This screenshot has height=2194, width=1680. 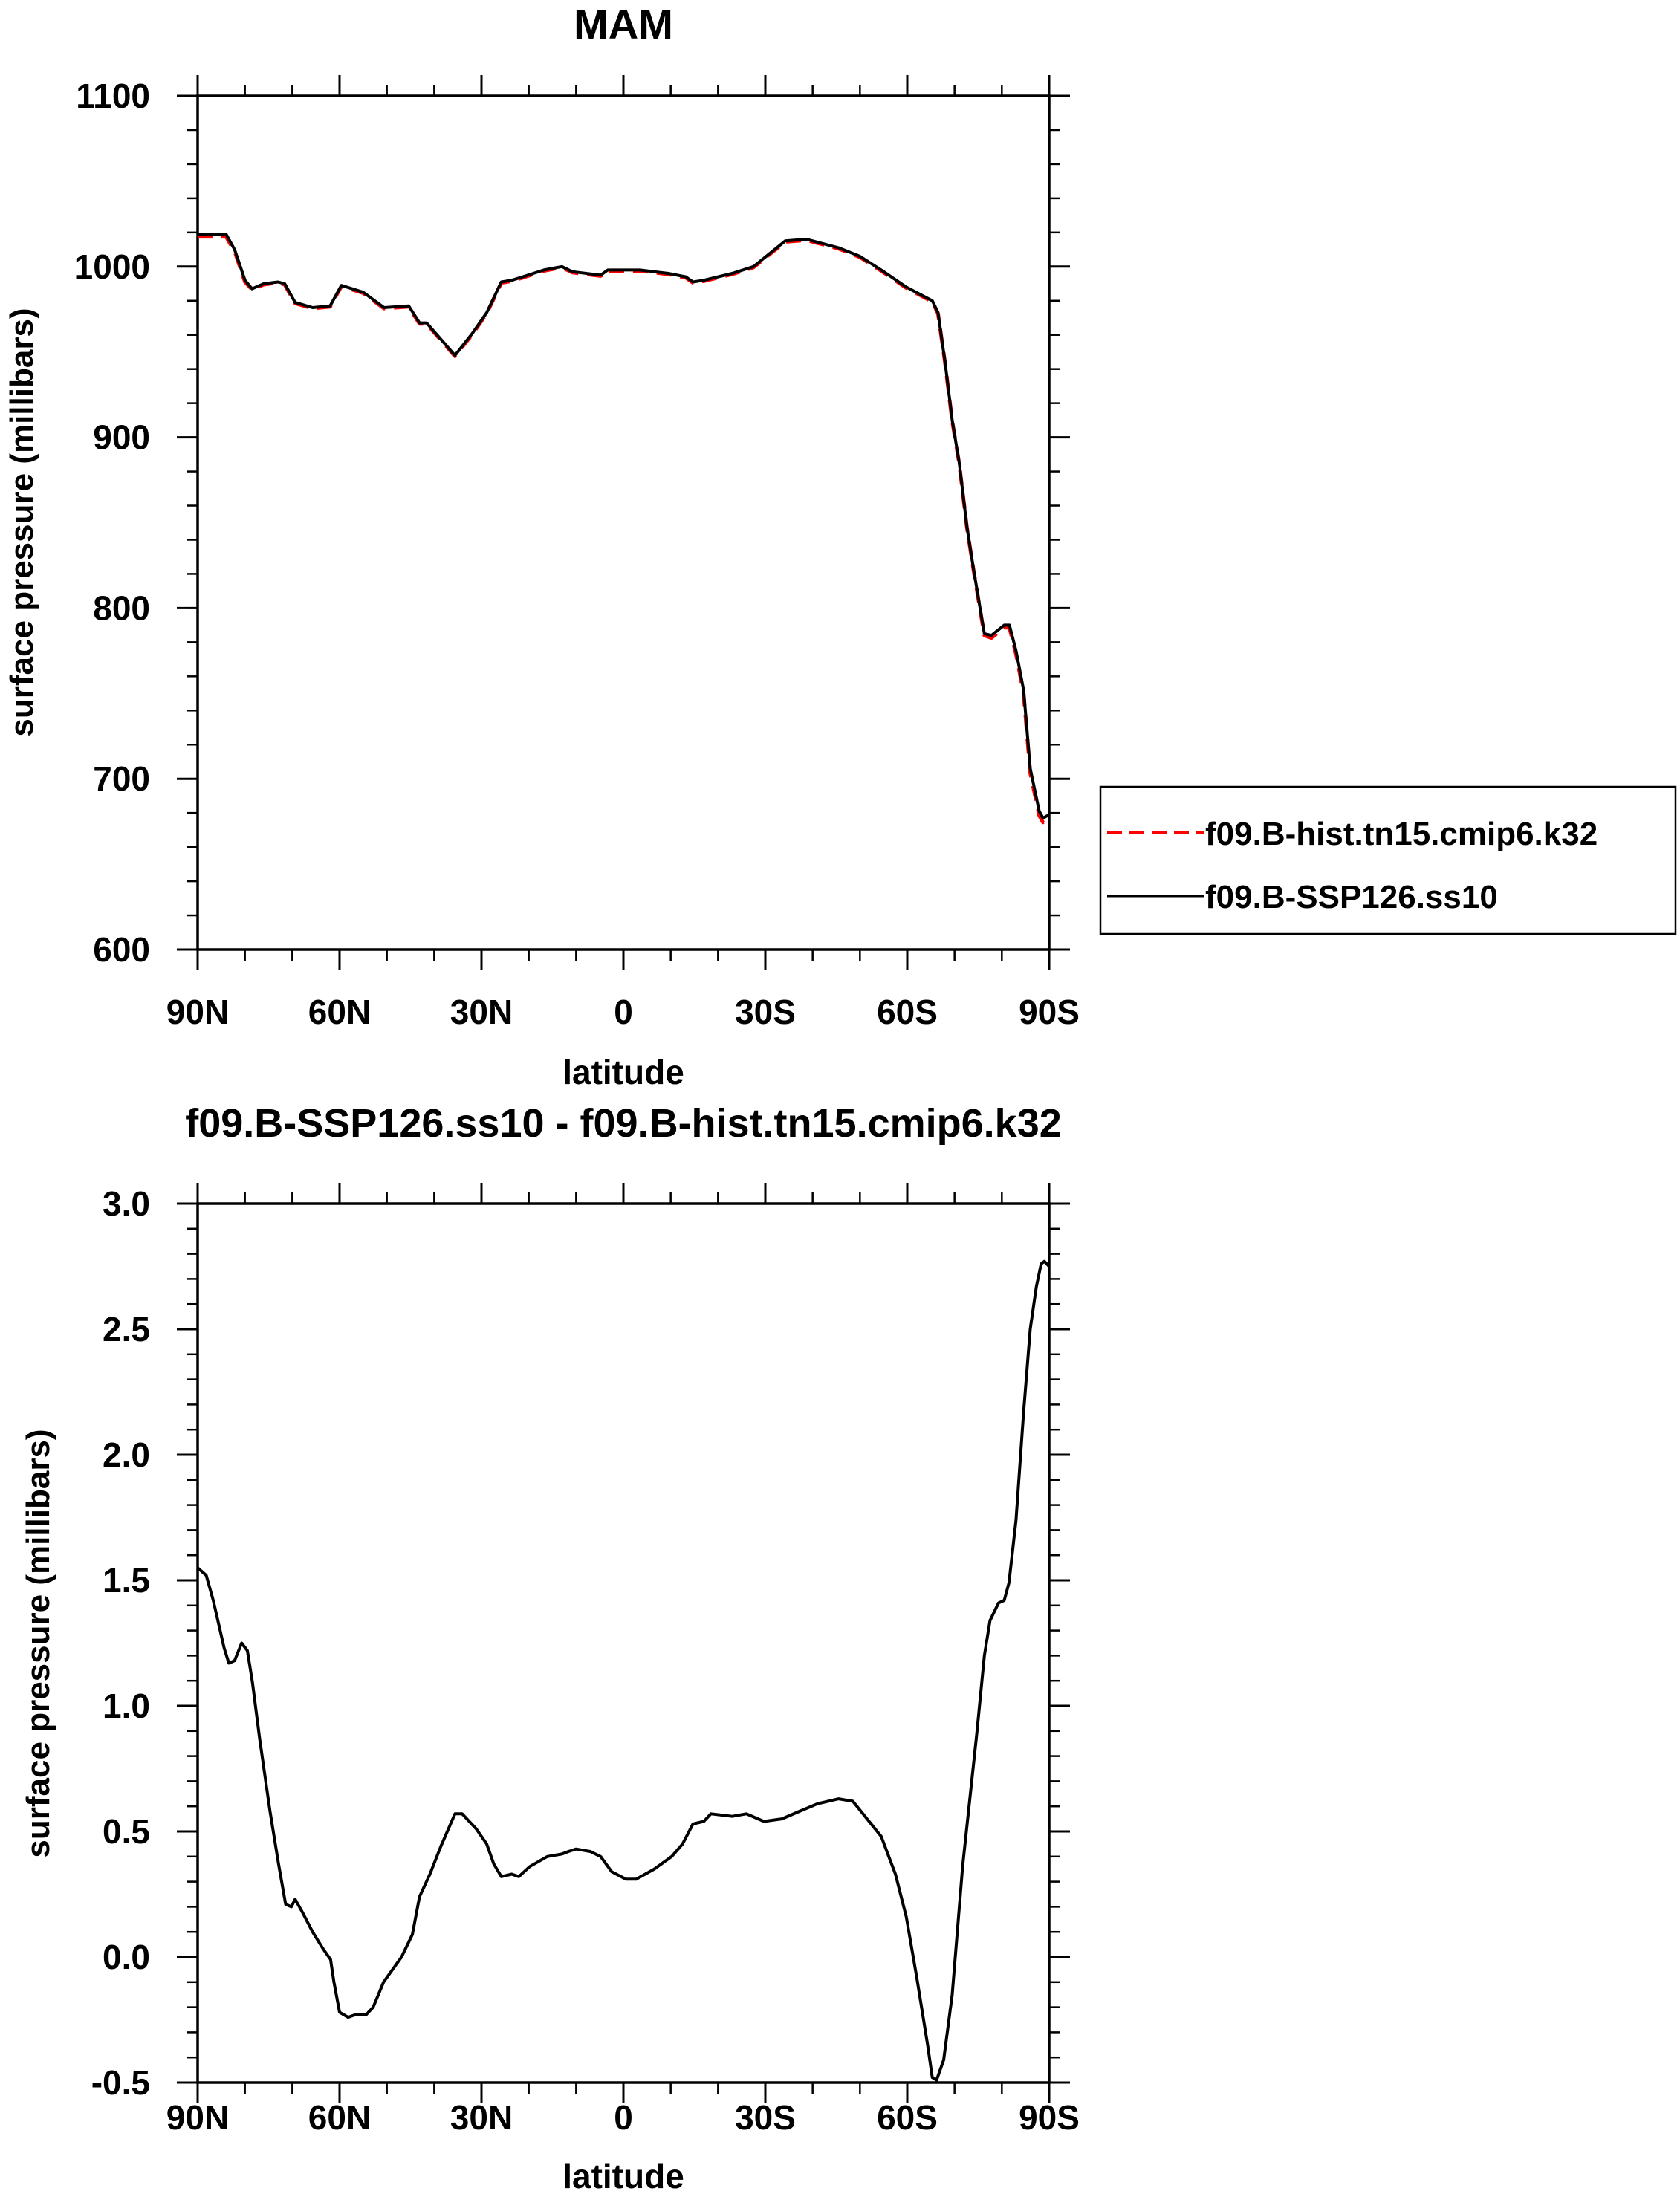 What do you see at coordinates (22, 522) in the screenshot?
I see `top-chart-ylabel: surface pressure (millibars)` at bounding box center [22, 522].